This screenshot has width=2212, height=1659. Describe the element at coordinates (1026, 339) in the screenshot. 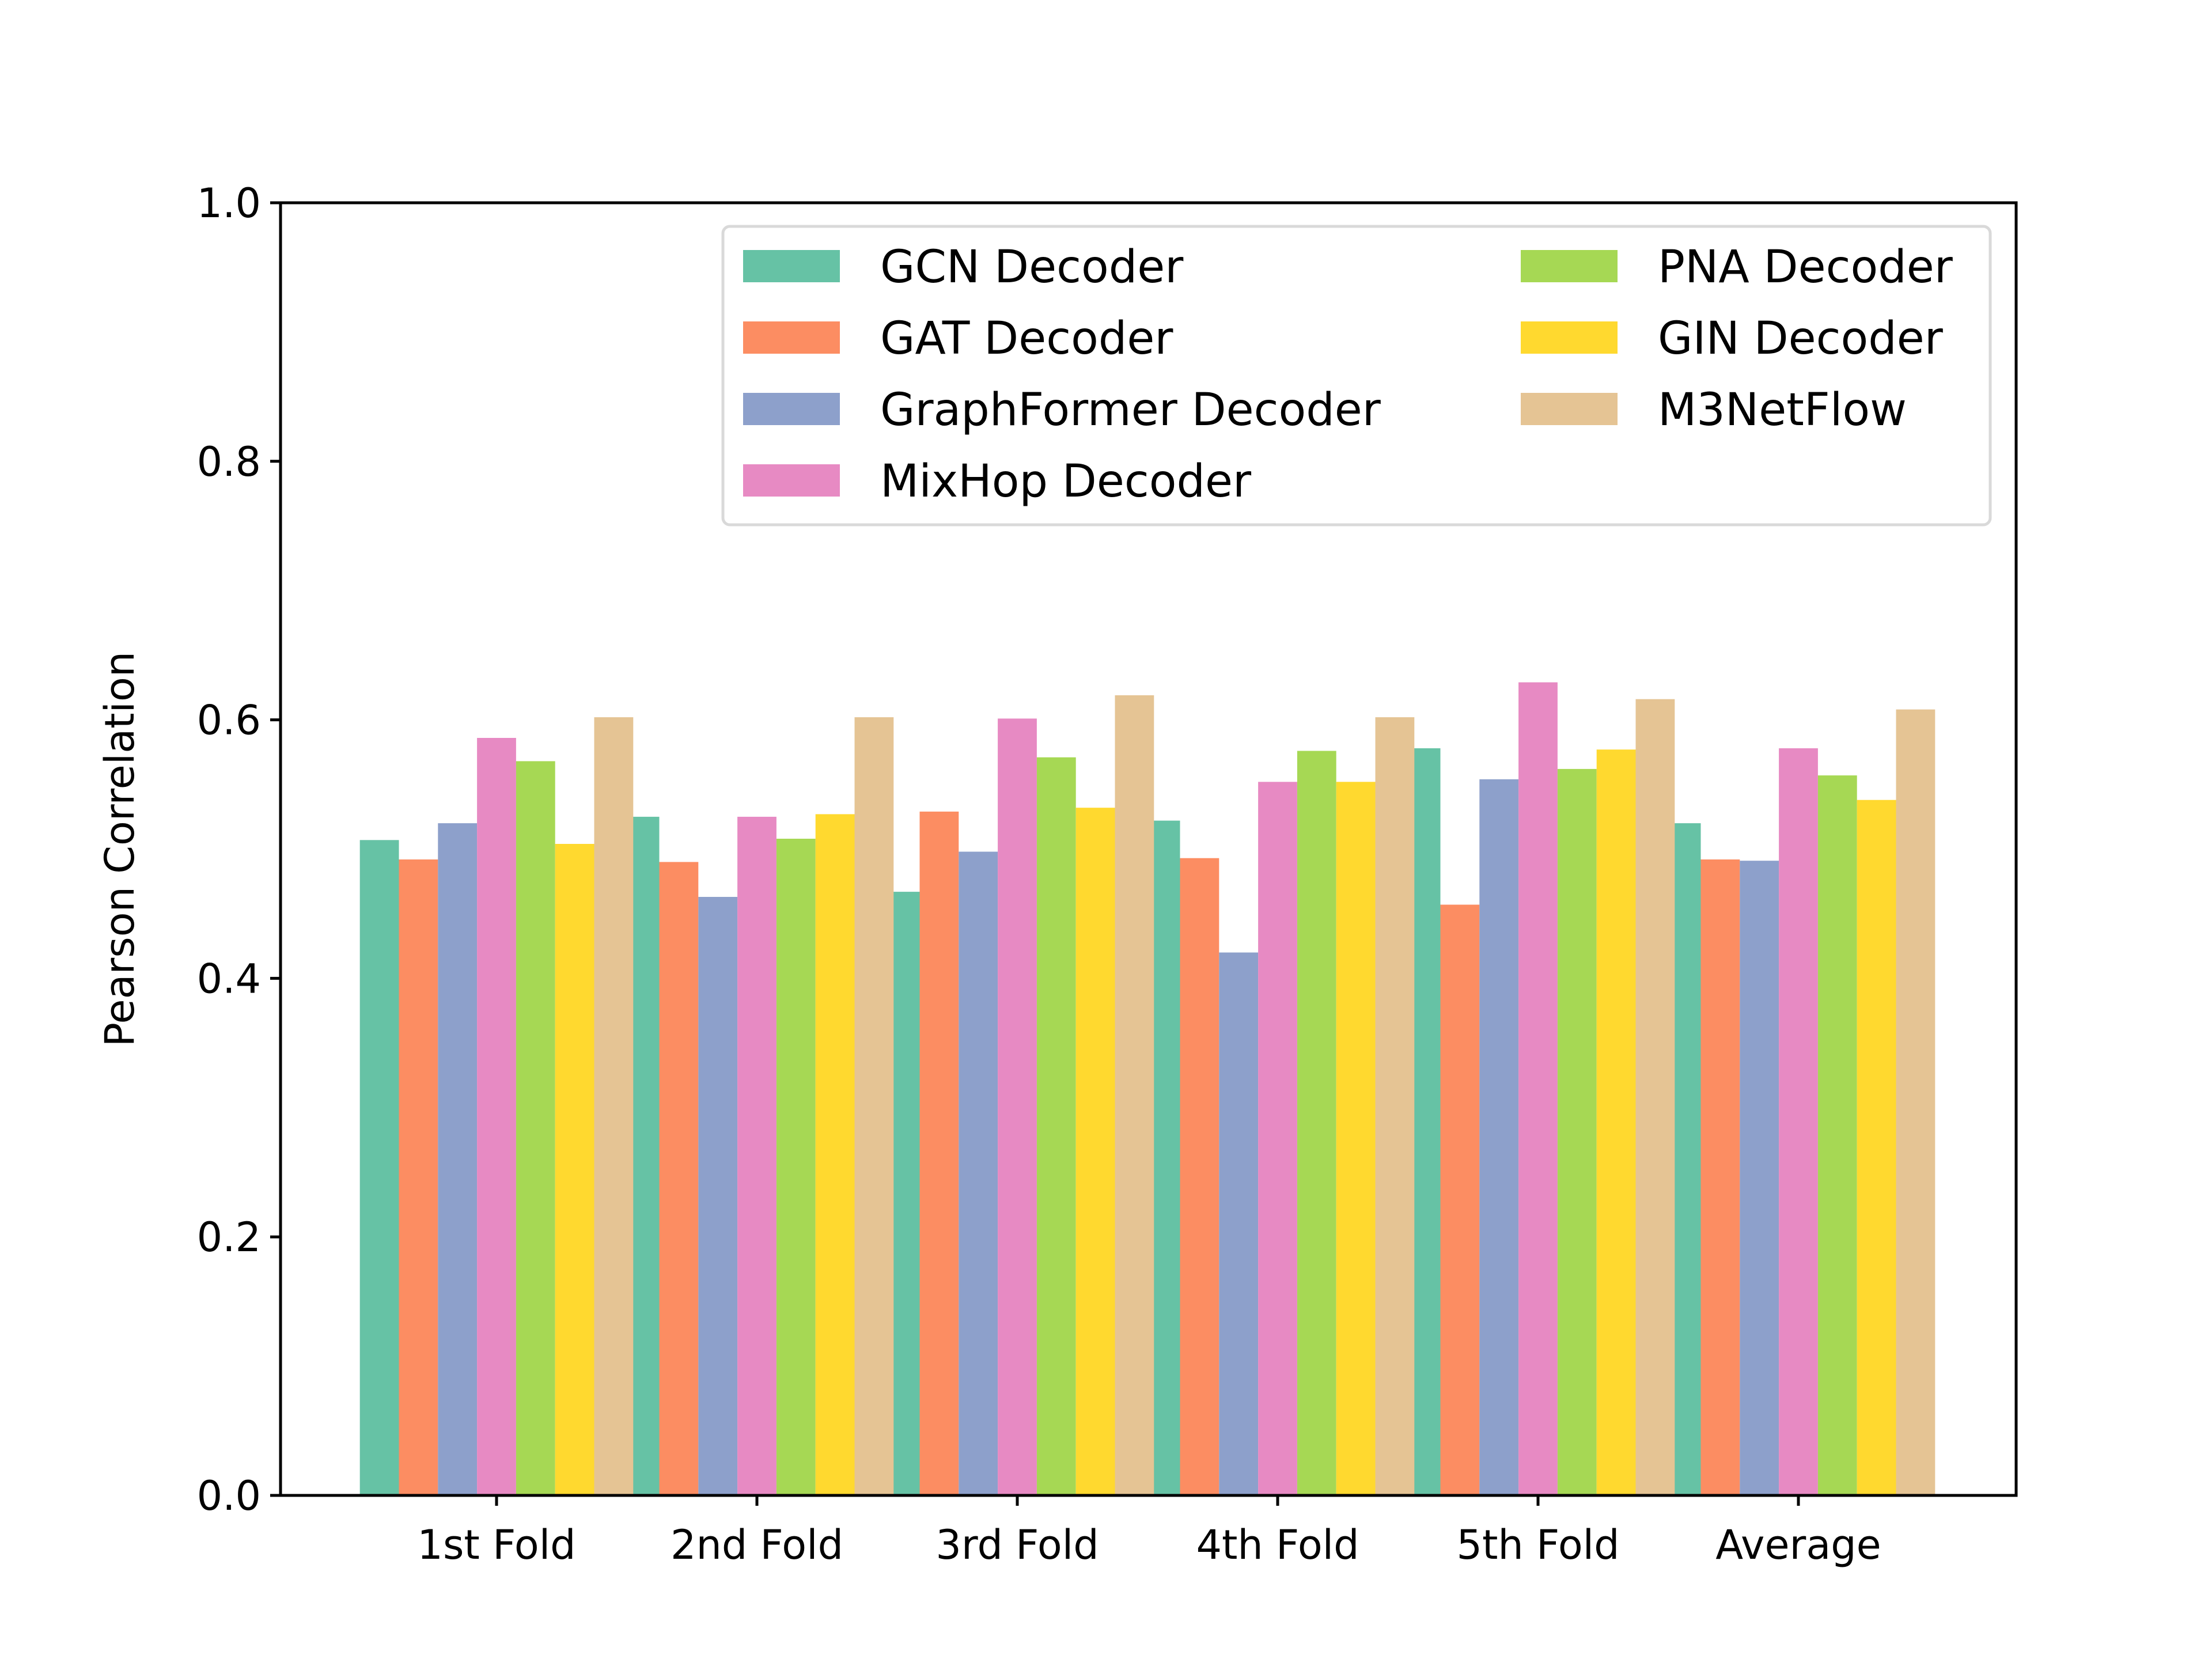

I see `legend-label: GAT Decoder` at that location.